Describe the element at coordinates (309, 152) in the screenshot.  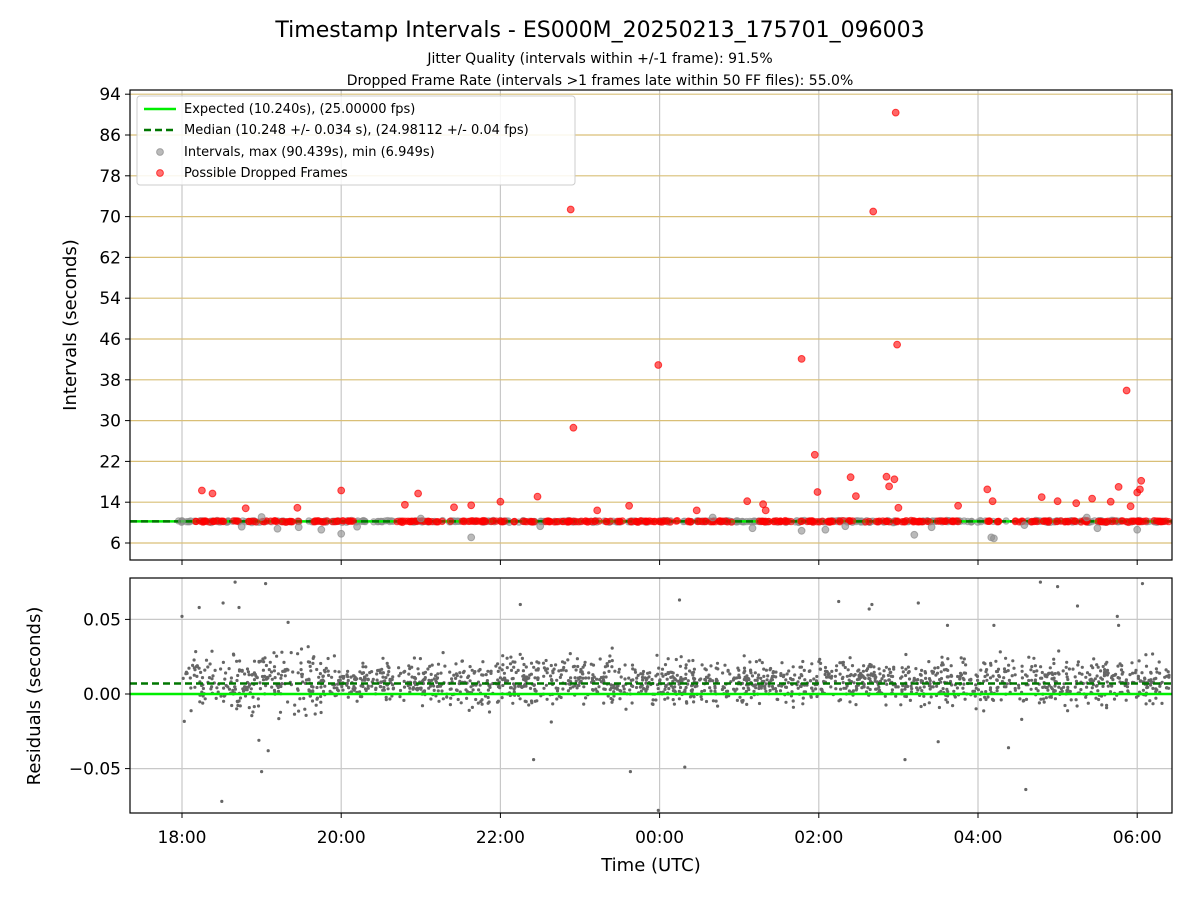
I see `legend-intervals-label: Intervals, max (90.439s), min (6.949s)` at that location.